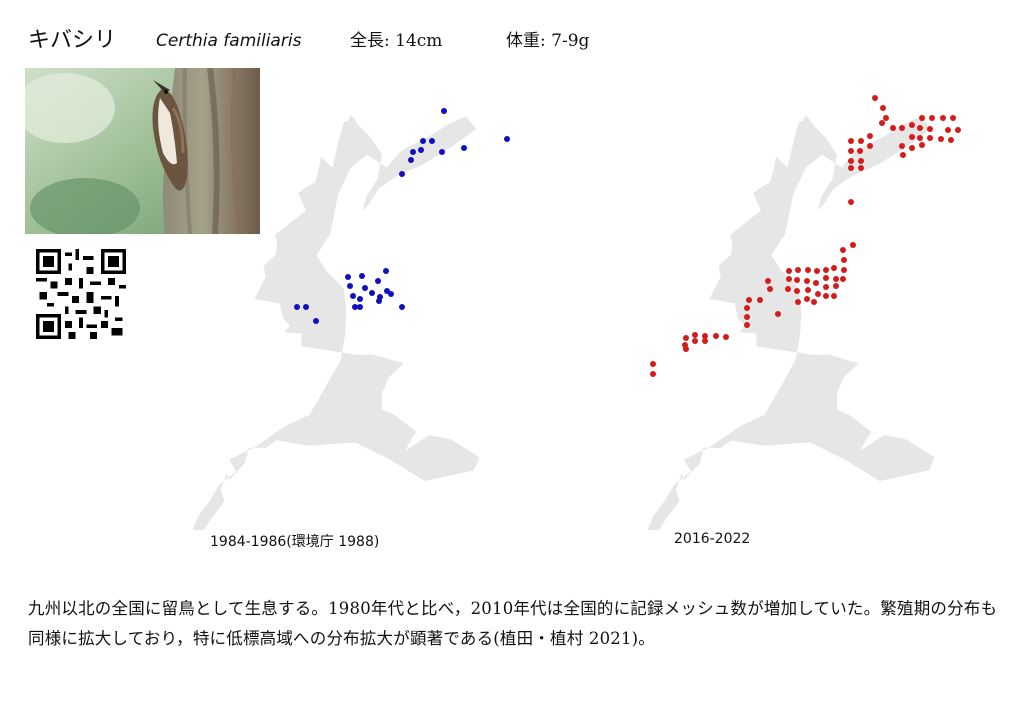 The width and height of the screenshot is (1024, 727). What do you see at coordinates (229, 41) in the screenshot?
I see `species-name-scientific: Certhia familiaris` at bounding box center [229, 41].